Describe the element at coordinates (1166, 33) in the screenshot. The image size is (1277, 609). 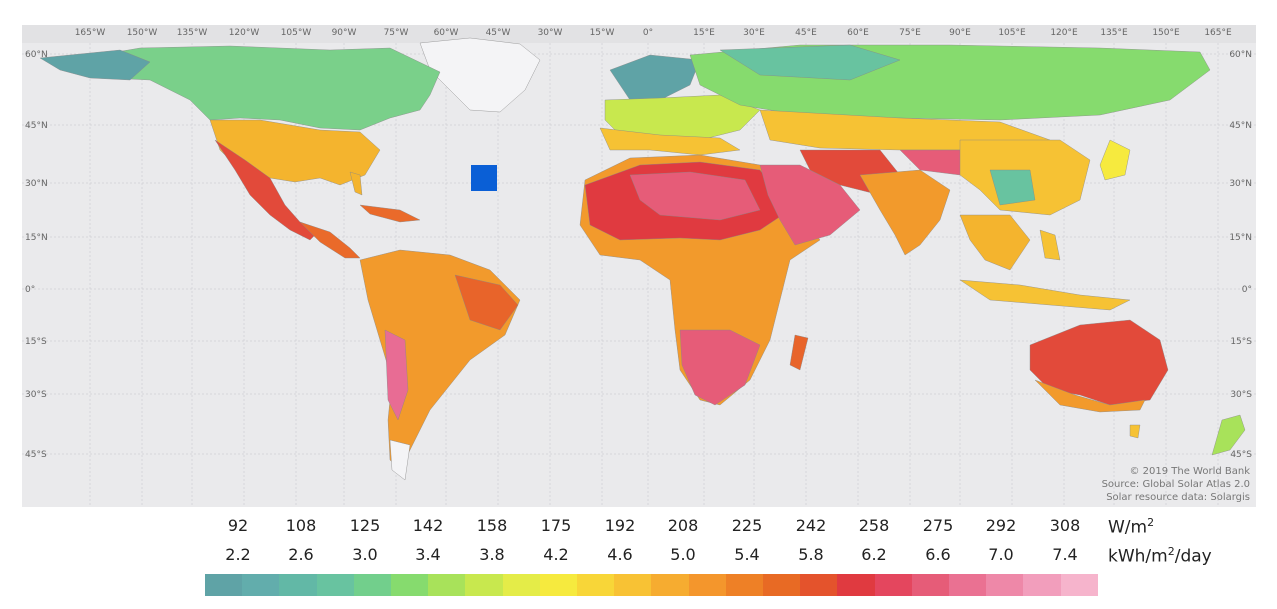
I see `longitude-label: 150°E` at that location.